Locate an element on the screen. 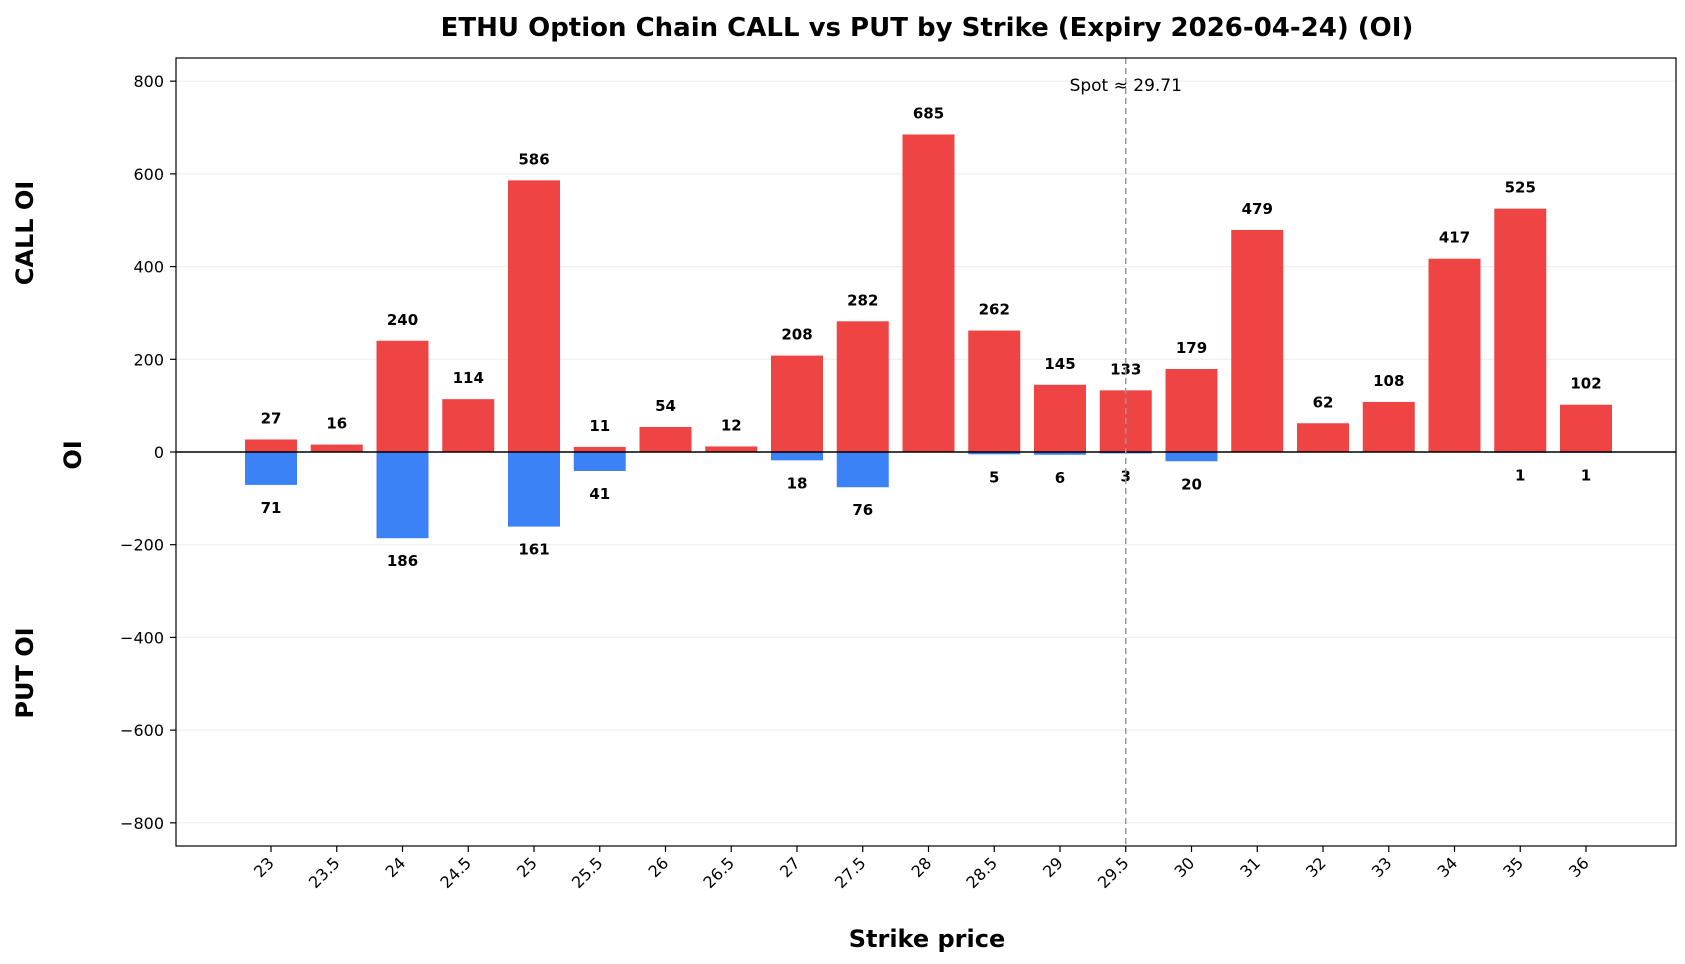  call-bar-label: 525 is located at coordinates (1520, 188).